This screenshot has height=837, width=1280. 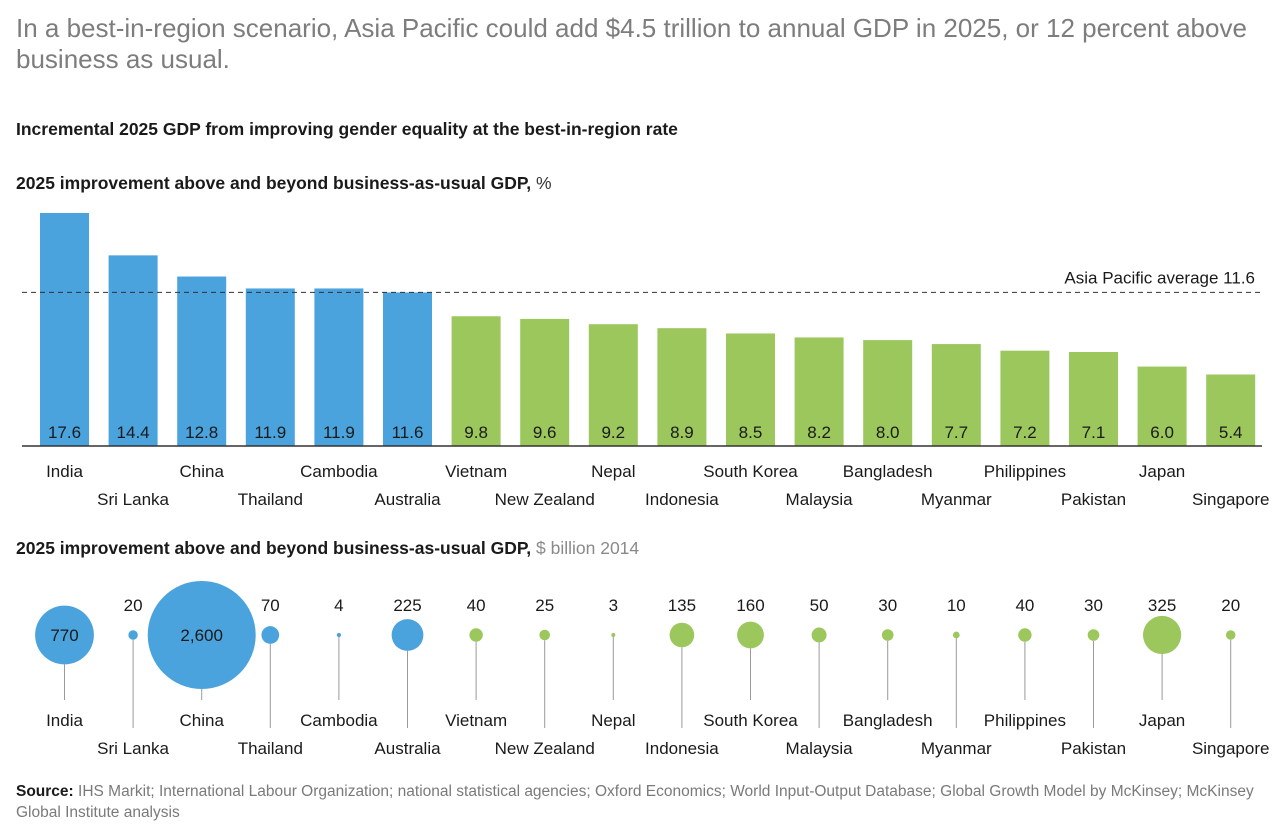 What do you see at coordinates (588, 548) in the screenshot?
I see `bubble-chart-unit: $ billion 2014` at bounding box center [588, 548].